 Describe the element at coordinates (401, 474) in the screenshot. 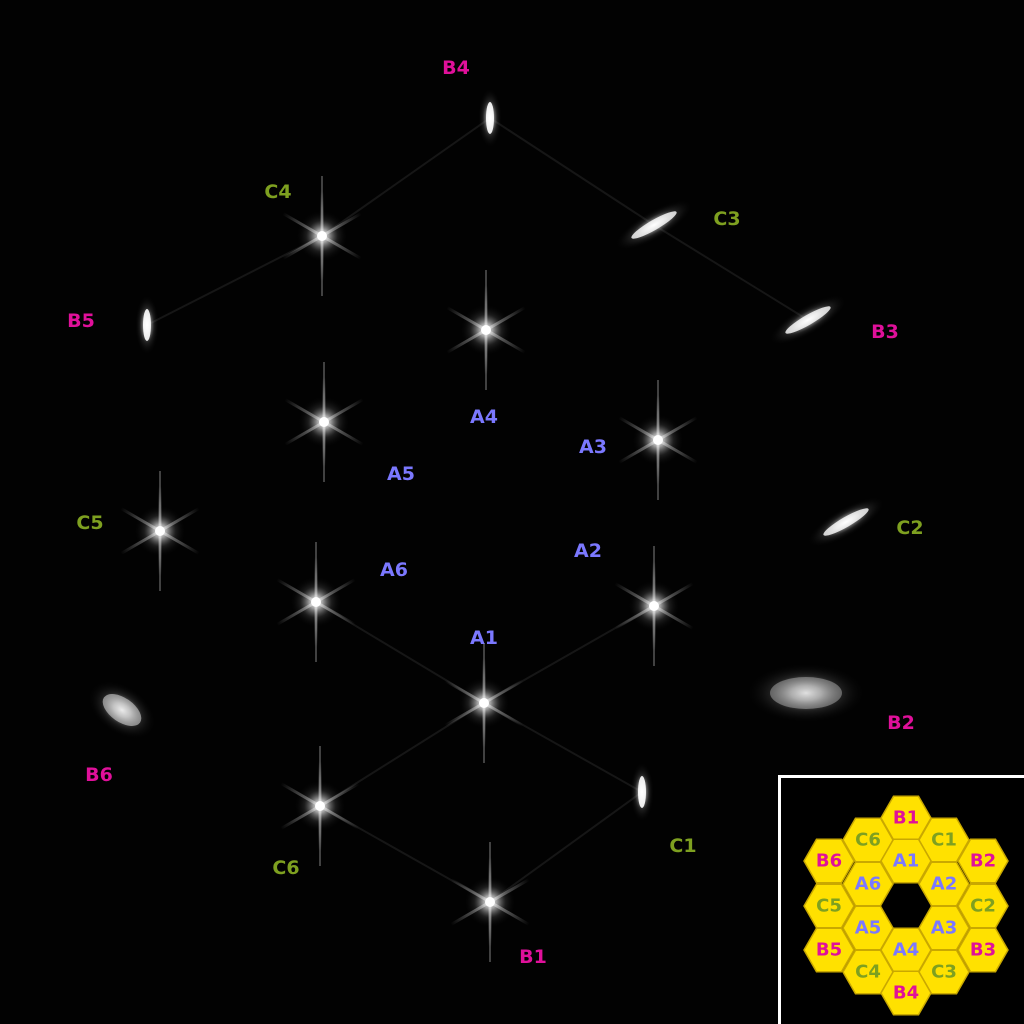

I see `spot-label-a5: A5` at that location.